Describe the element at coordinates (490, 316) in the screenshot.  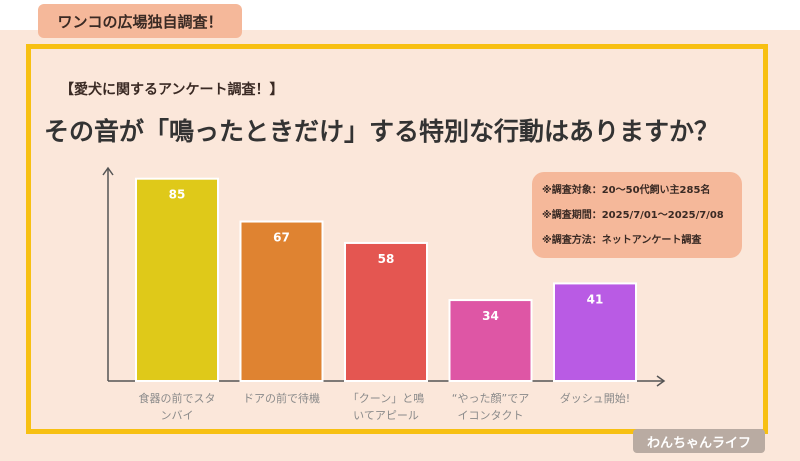
I see `bar-value-label-4: 34` at that location.